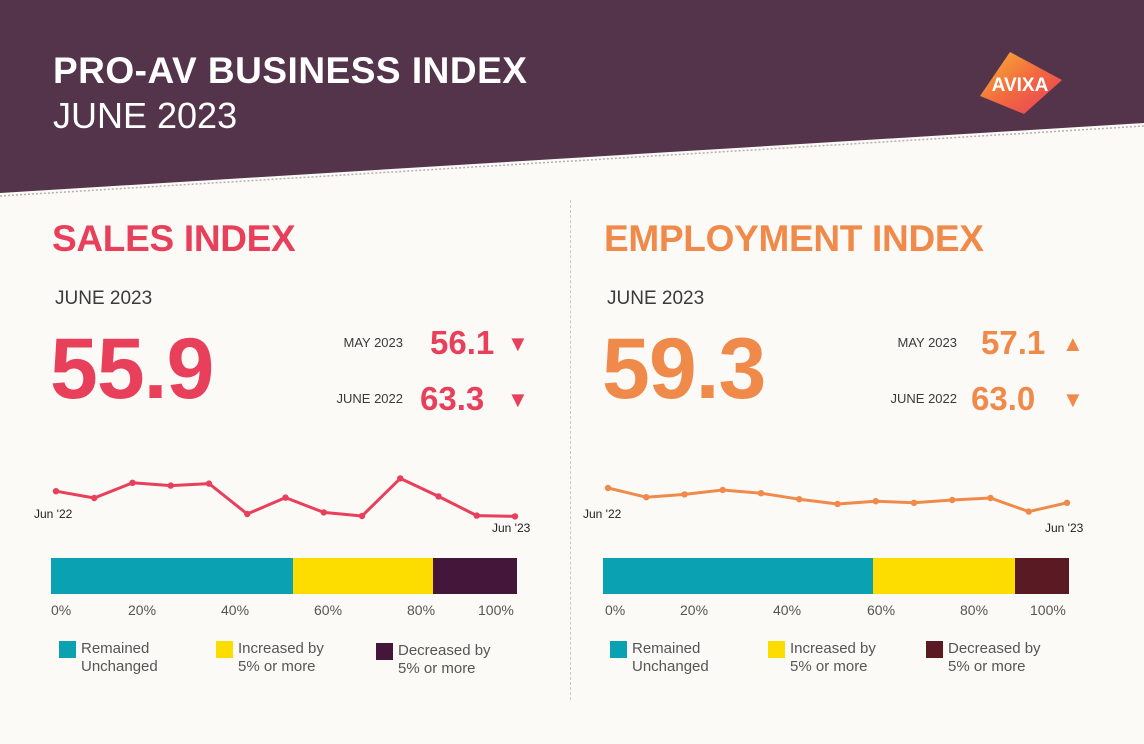 This screenshot has width=1144, height=744. I want to click on sales-prev-year-value: 63.3, so click(452, 398).